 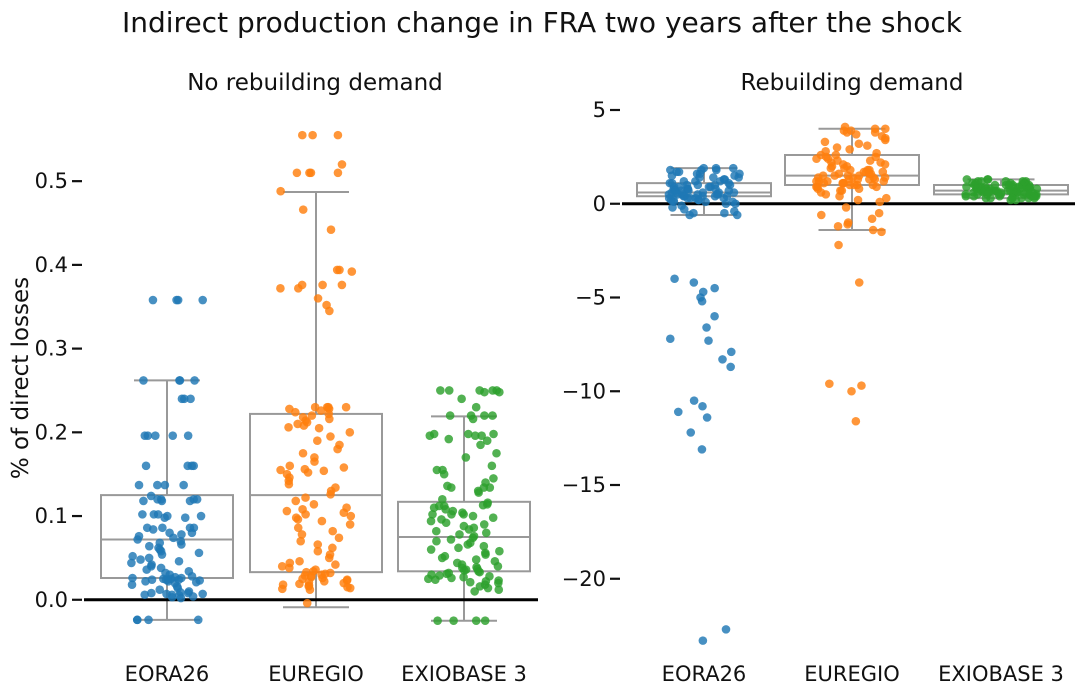 I want to click on x-category-label: EUREGIO, so click(x=852, y=674).